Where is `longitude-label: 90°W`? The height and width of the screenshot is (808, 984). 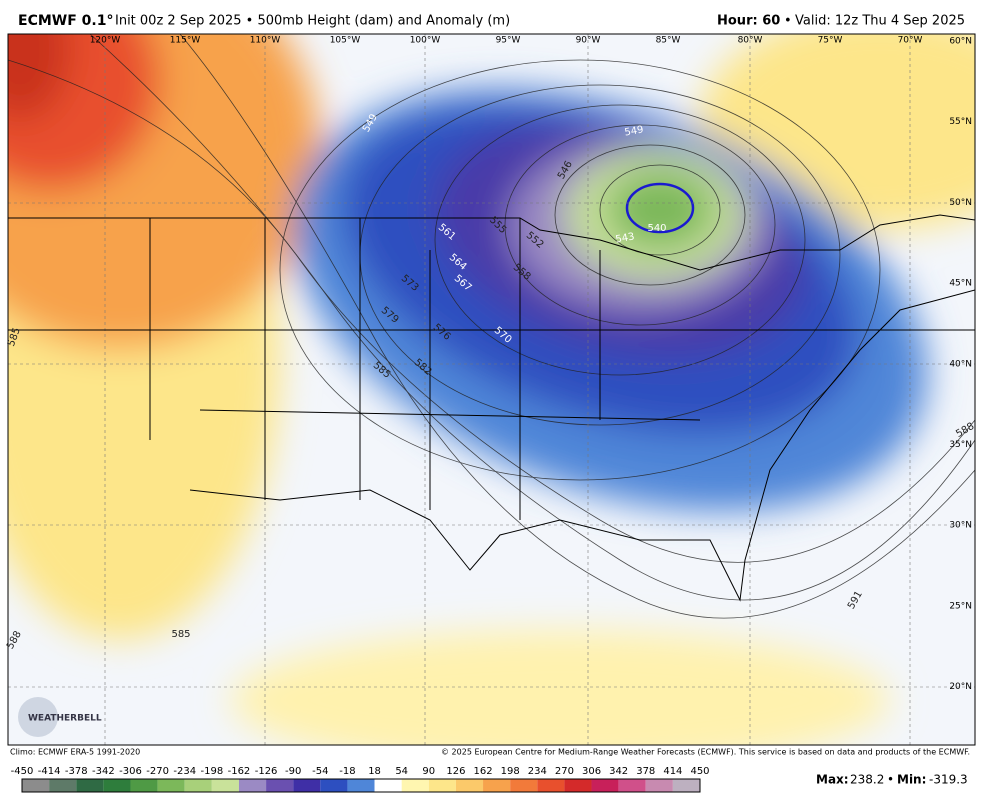 longitude-label: 90°W is located at coordinates (588, 41).